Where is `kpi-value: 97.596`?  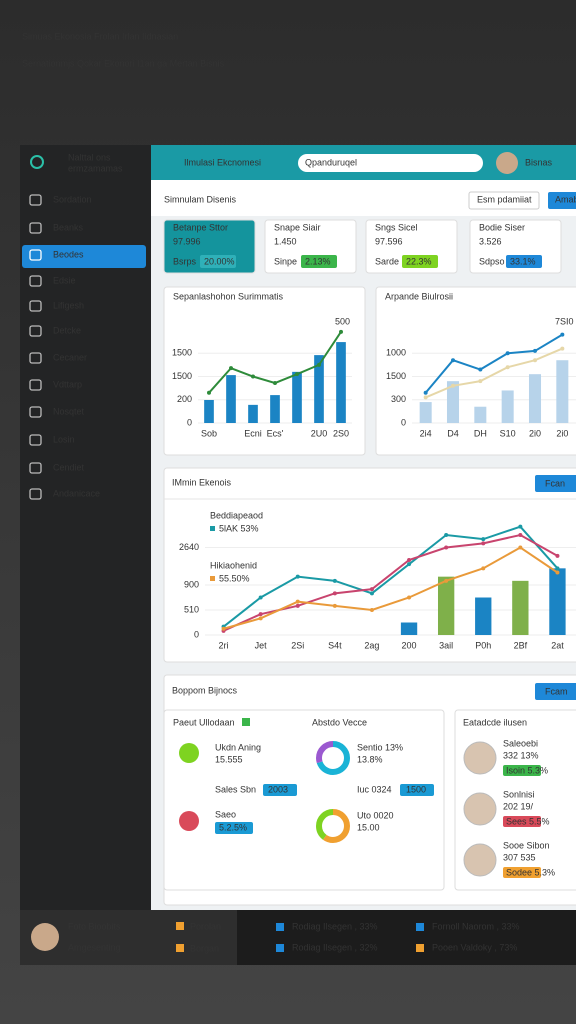 kpi-value: 97.596 is located at coordinates (389, 241).